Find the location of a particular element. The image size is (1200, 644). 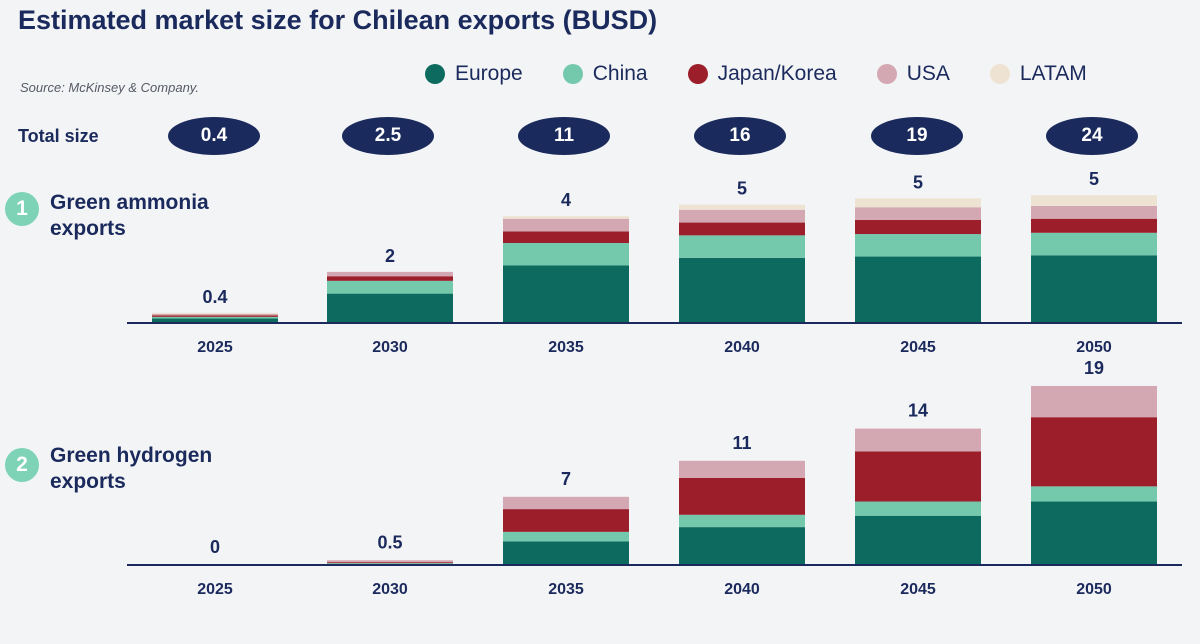

green-hydrogen-exports-total-label-2045: 14 is located at coordinates (918, 411).